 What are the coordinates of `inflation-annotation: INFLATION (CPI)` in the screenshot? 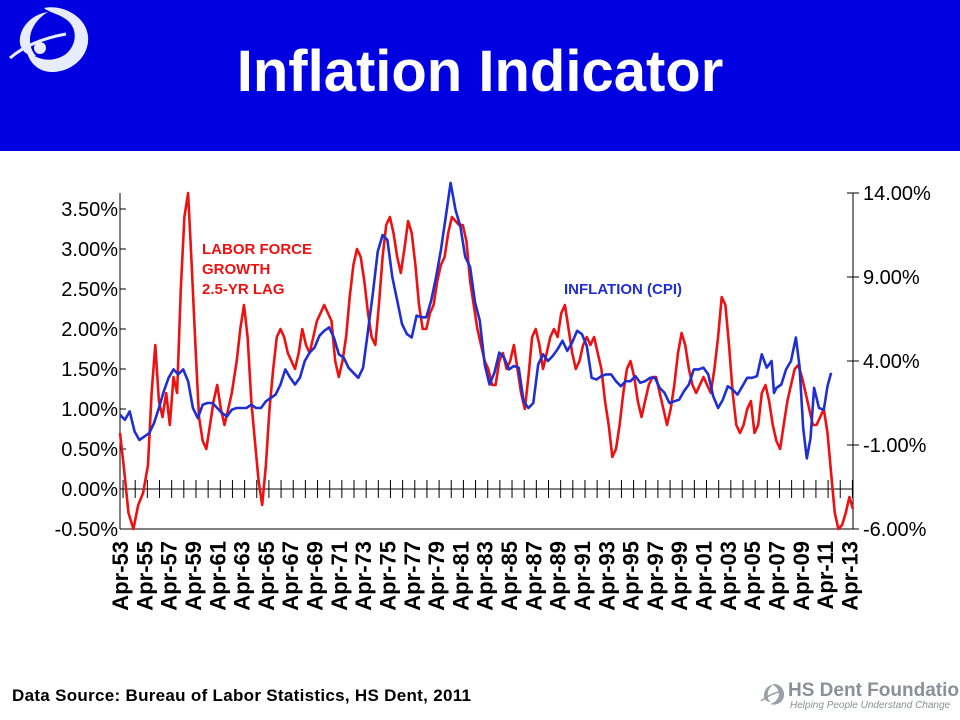 It's located at (623, 289).